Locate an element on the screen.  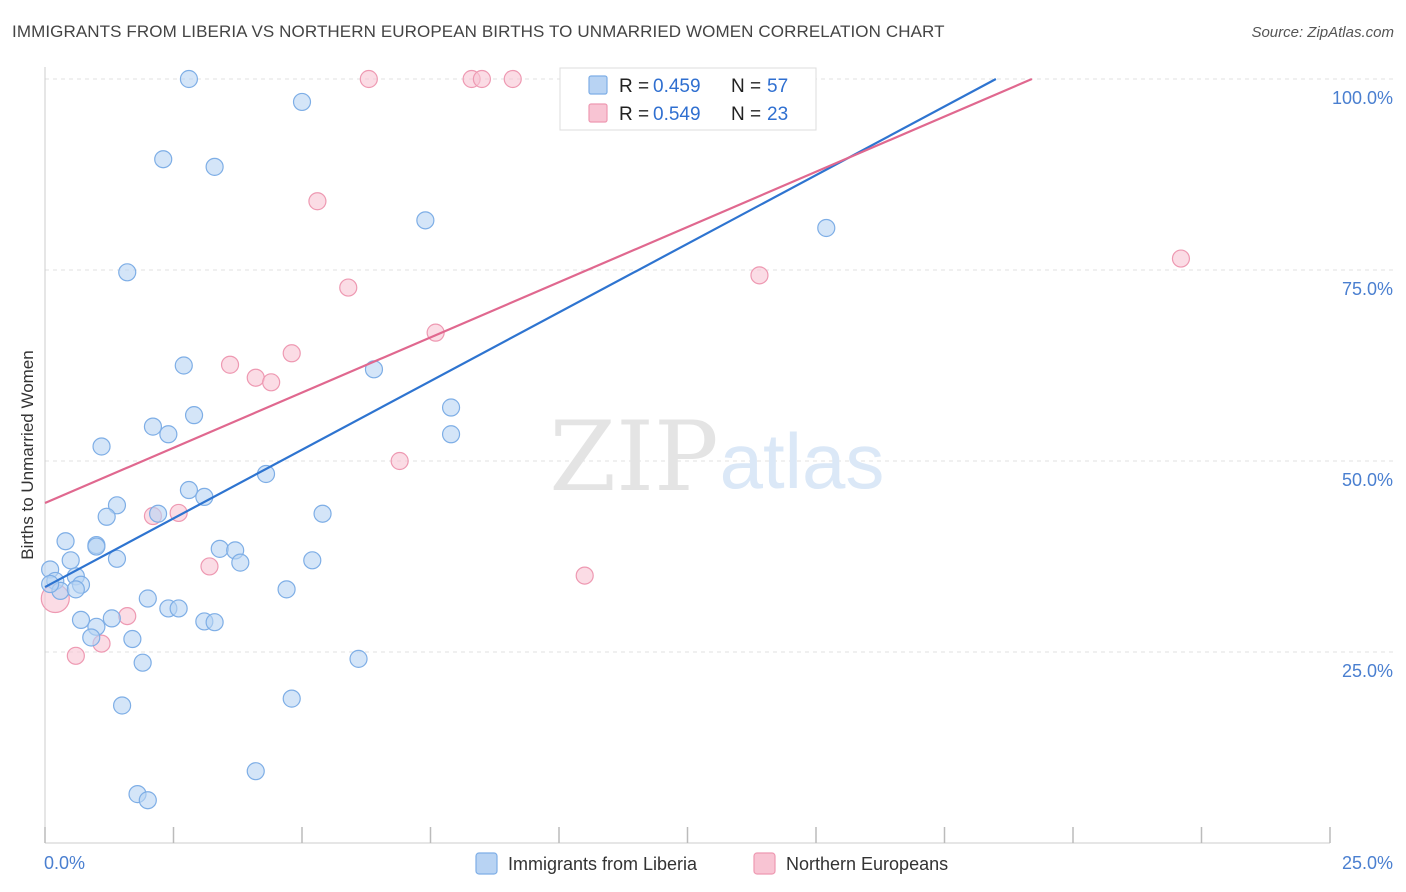
legend-r-value-1: 0.459 is located at coordinates (677, 86).